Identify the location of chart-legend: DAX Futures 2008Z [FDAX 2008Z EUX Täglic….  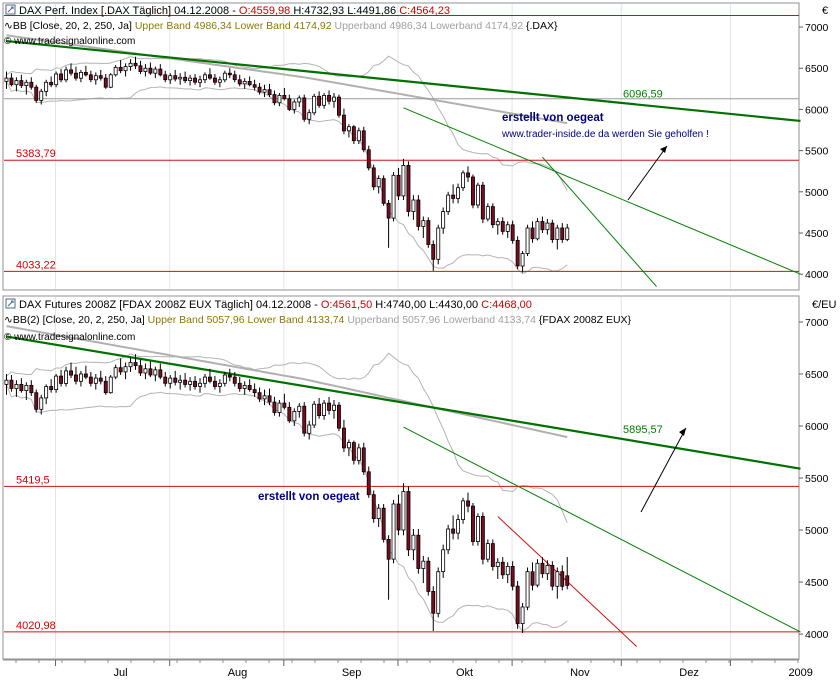
(318, 320).